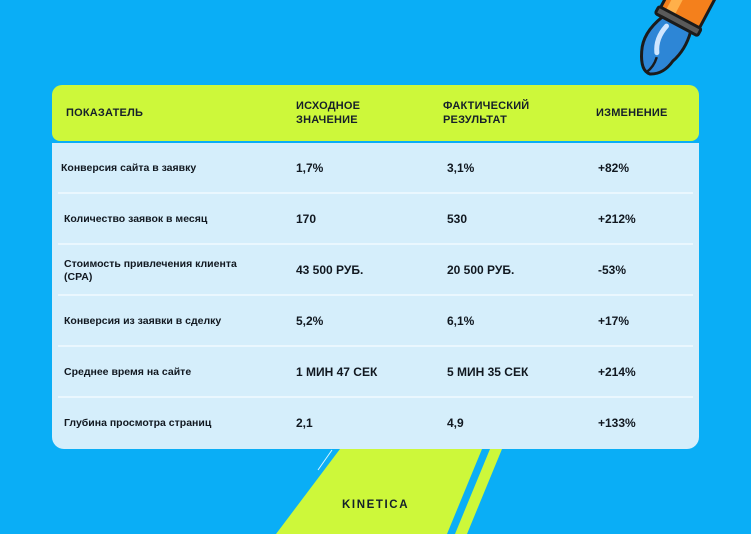 The width and height of the screenshot is (751, 534). What do you see at coordinates (330, 270) in the screenshot?
I see `cell-initial: 43 500 РУБ.` at bounding box center [330, 270].